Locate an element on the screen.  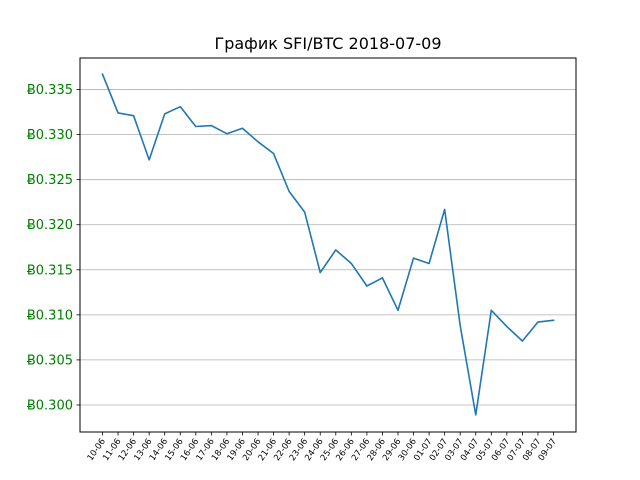
y-tick-label: Ƀ0.325 is located at coordinates (50, 180).